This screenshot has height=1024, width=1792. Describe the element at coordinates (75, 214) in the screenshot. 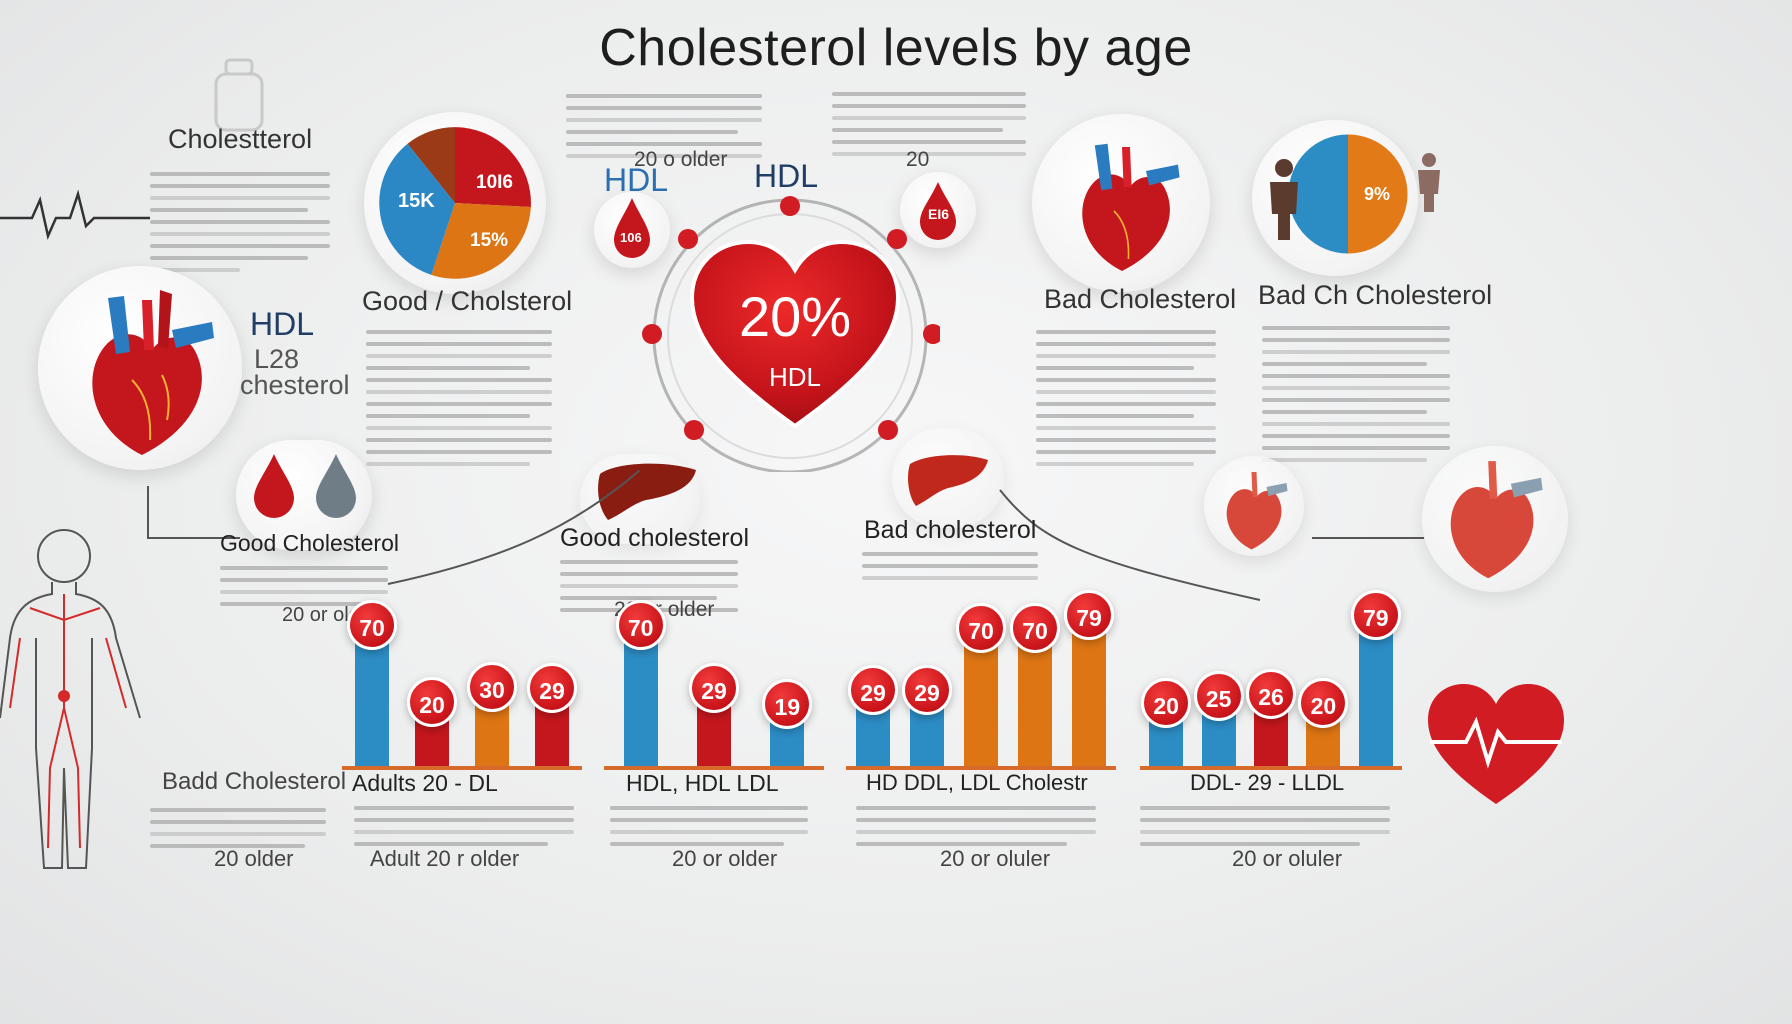

I see `ecg-icon` at that location.